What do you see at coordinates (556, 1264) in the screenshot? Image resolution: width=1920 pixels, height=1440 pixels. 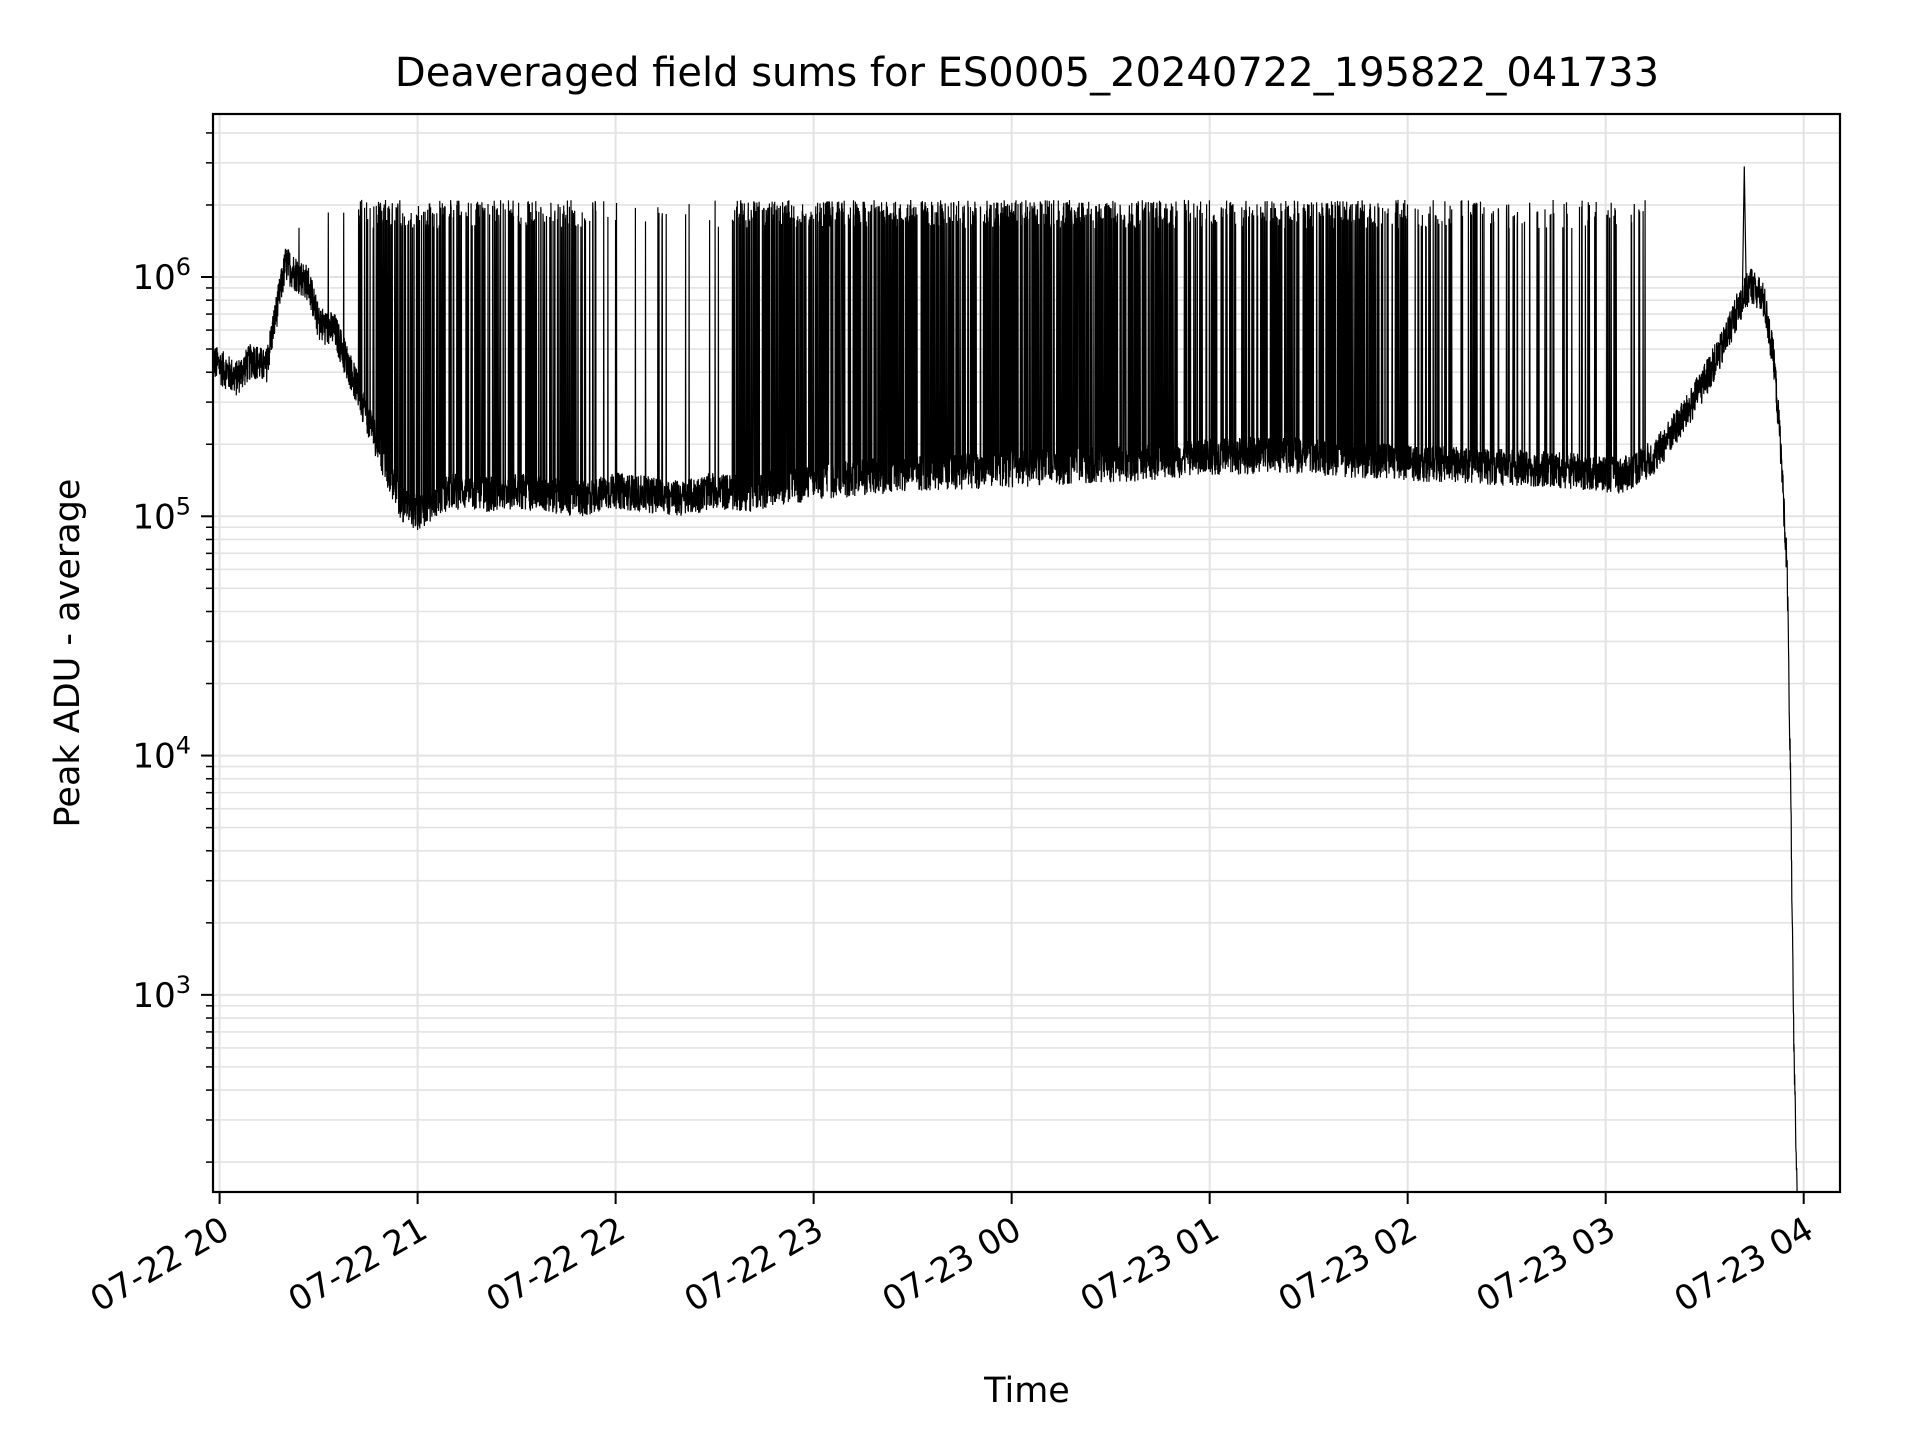 I see `x-tick-label: 07-22 22` at bounding box center [556, 1264].